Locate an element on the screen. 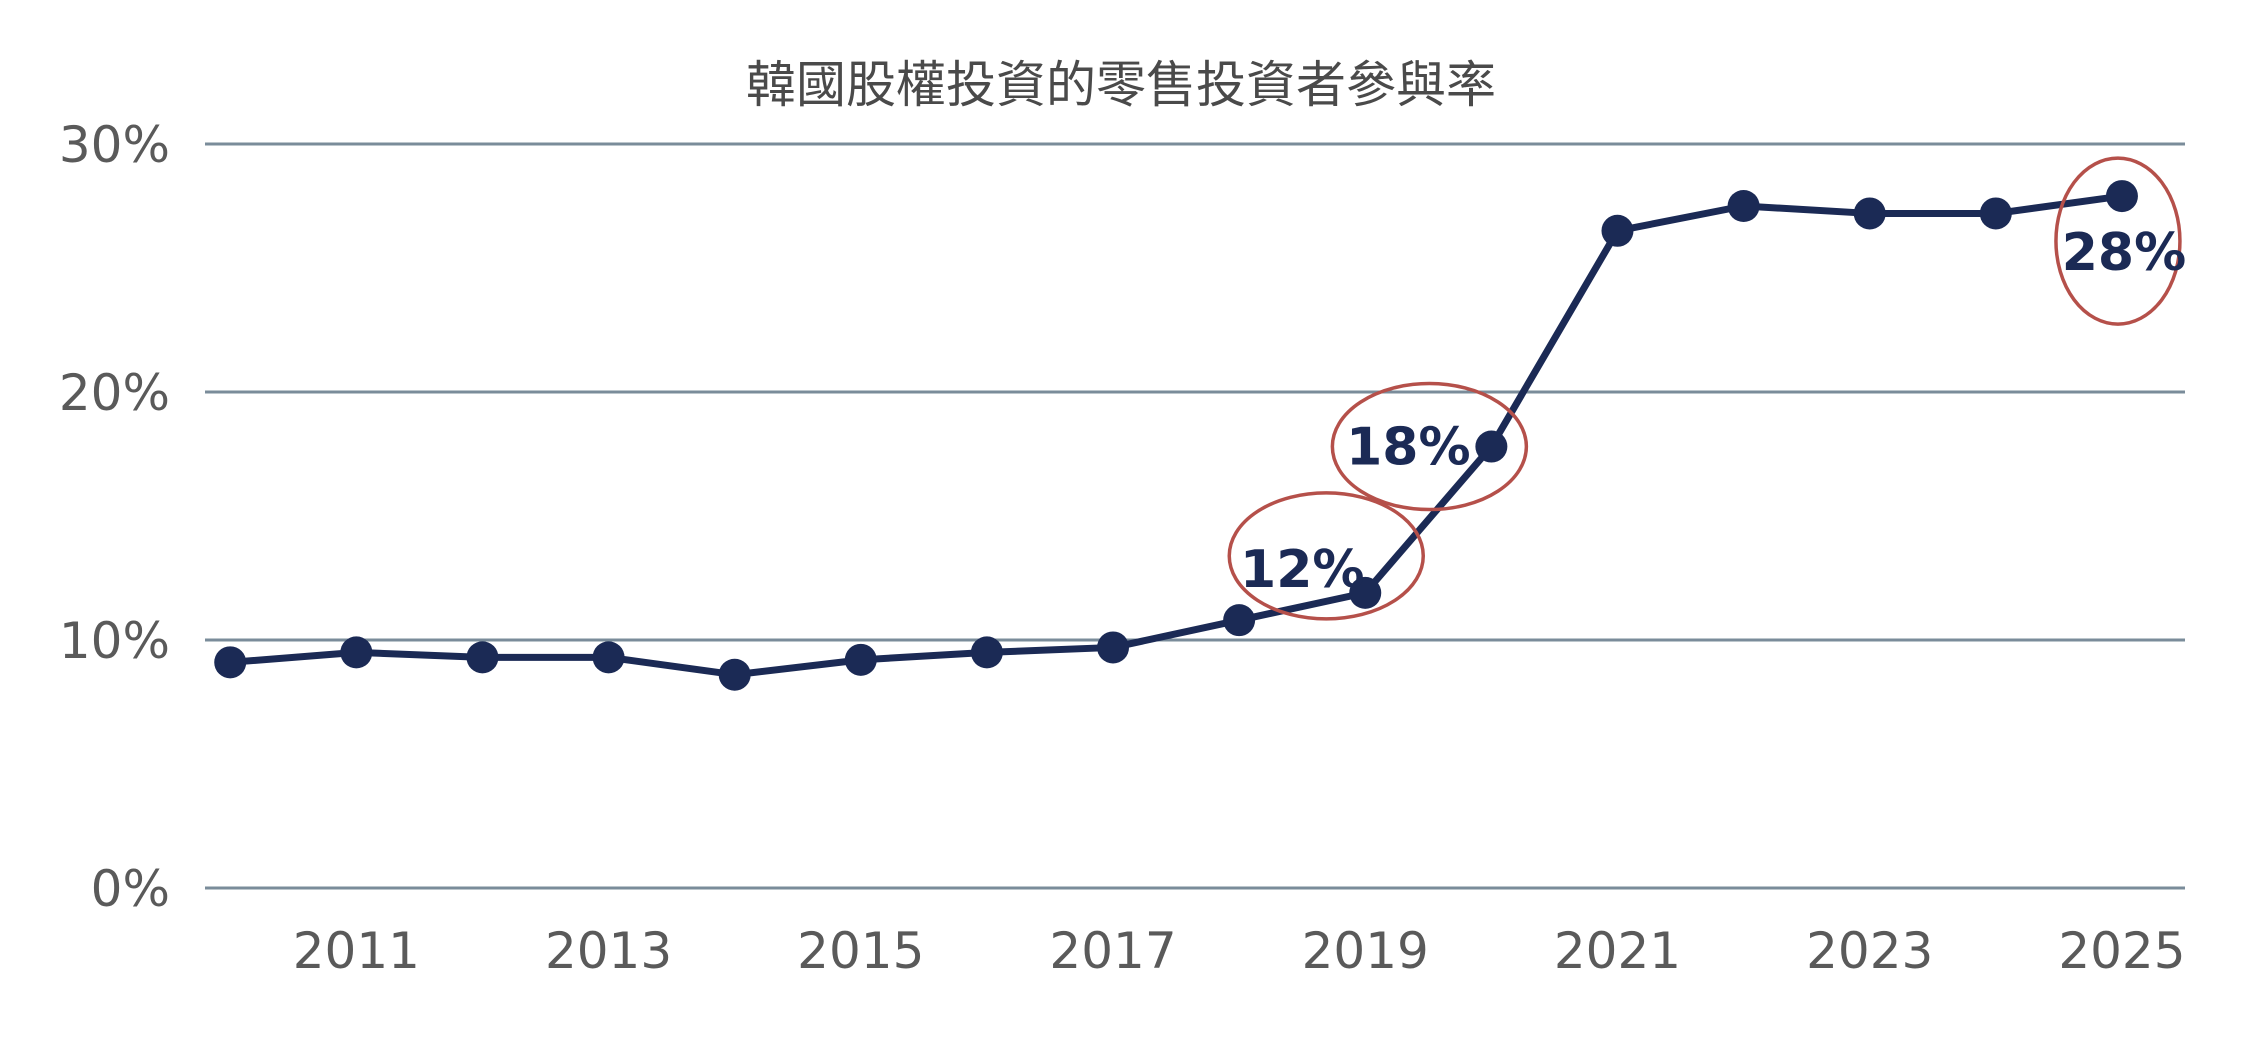 The width and height of the screenshot is (2242, 1042). x-axis-ticks: 2011 2013 2015 2017 2019 2021 2023 2025 is located at coordinates (1239, 951).